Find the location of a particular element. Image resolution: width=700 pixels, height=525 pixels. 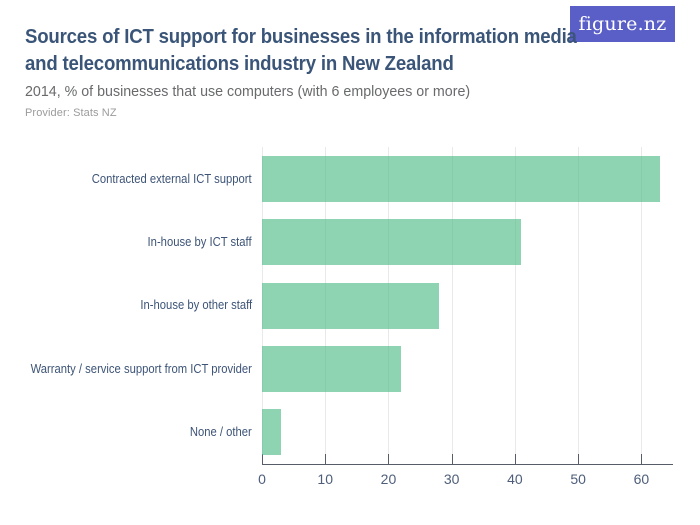

figure-nz-logo: figure.nz is located at coordinates (622, 24).